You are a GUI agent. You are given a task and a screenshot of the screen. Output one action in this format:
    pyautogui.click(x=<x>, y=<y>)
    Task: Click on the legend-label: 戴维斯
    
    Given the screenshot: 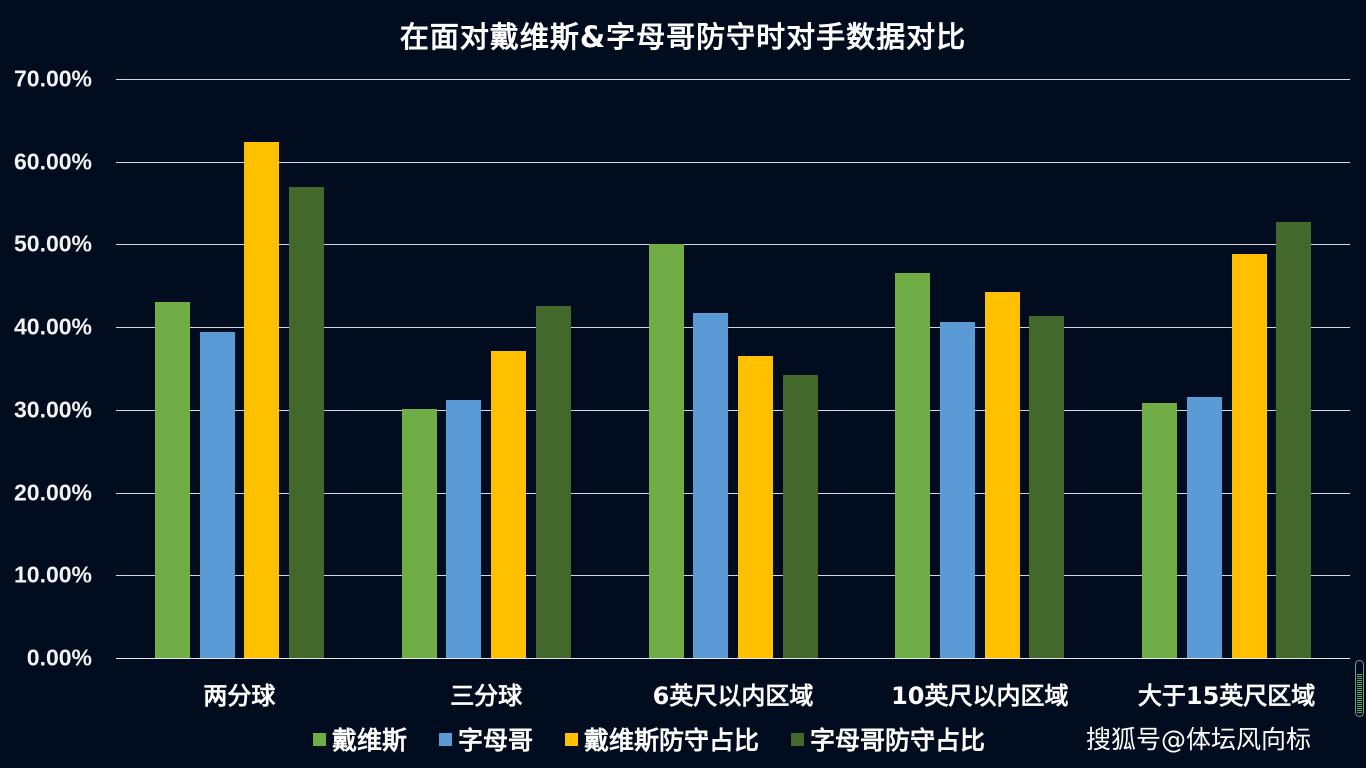 What is the action you would take?
    pyautogui.click(x=370, y=740)
    